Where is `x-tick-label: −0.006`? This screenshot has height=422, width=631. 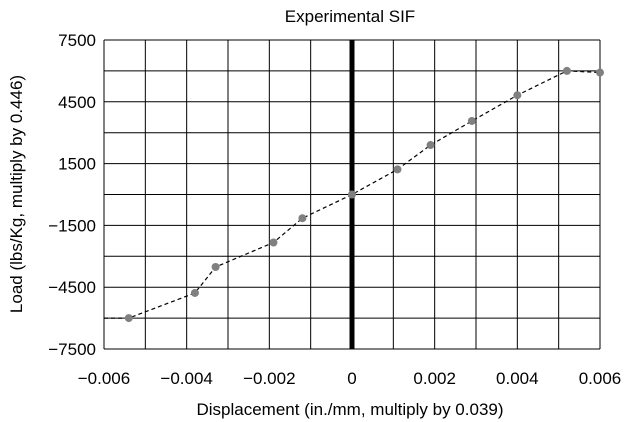 x-tick-label: −0.006 is located at coordinates (104, 378).